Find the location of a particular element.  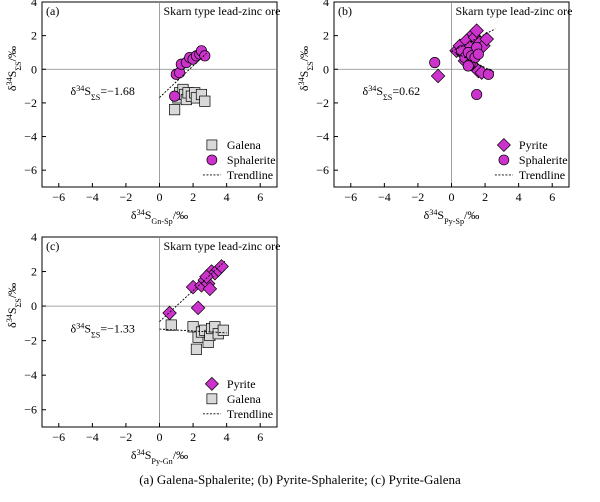

sigma-s-annotation: δ34SΣS=−1.68 is located at coordinates (103, 93).